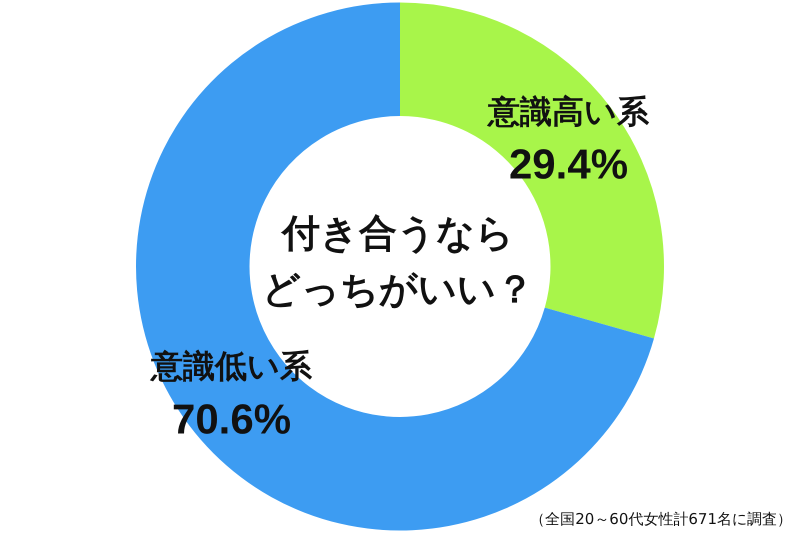 The image size is (800, 533). I want to click on text: 付き合うならどっちがいい？, so click(398, 261).